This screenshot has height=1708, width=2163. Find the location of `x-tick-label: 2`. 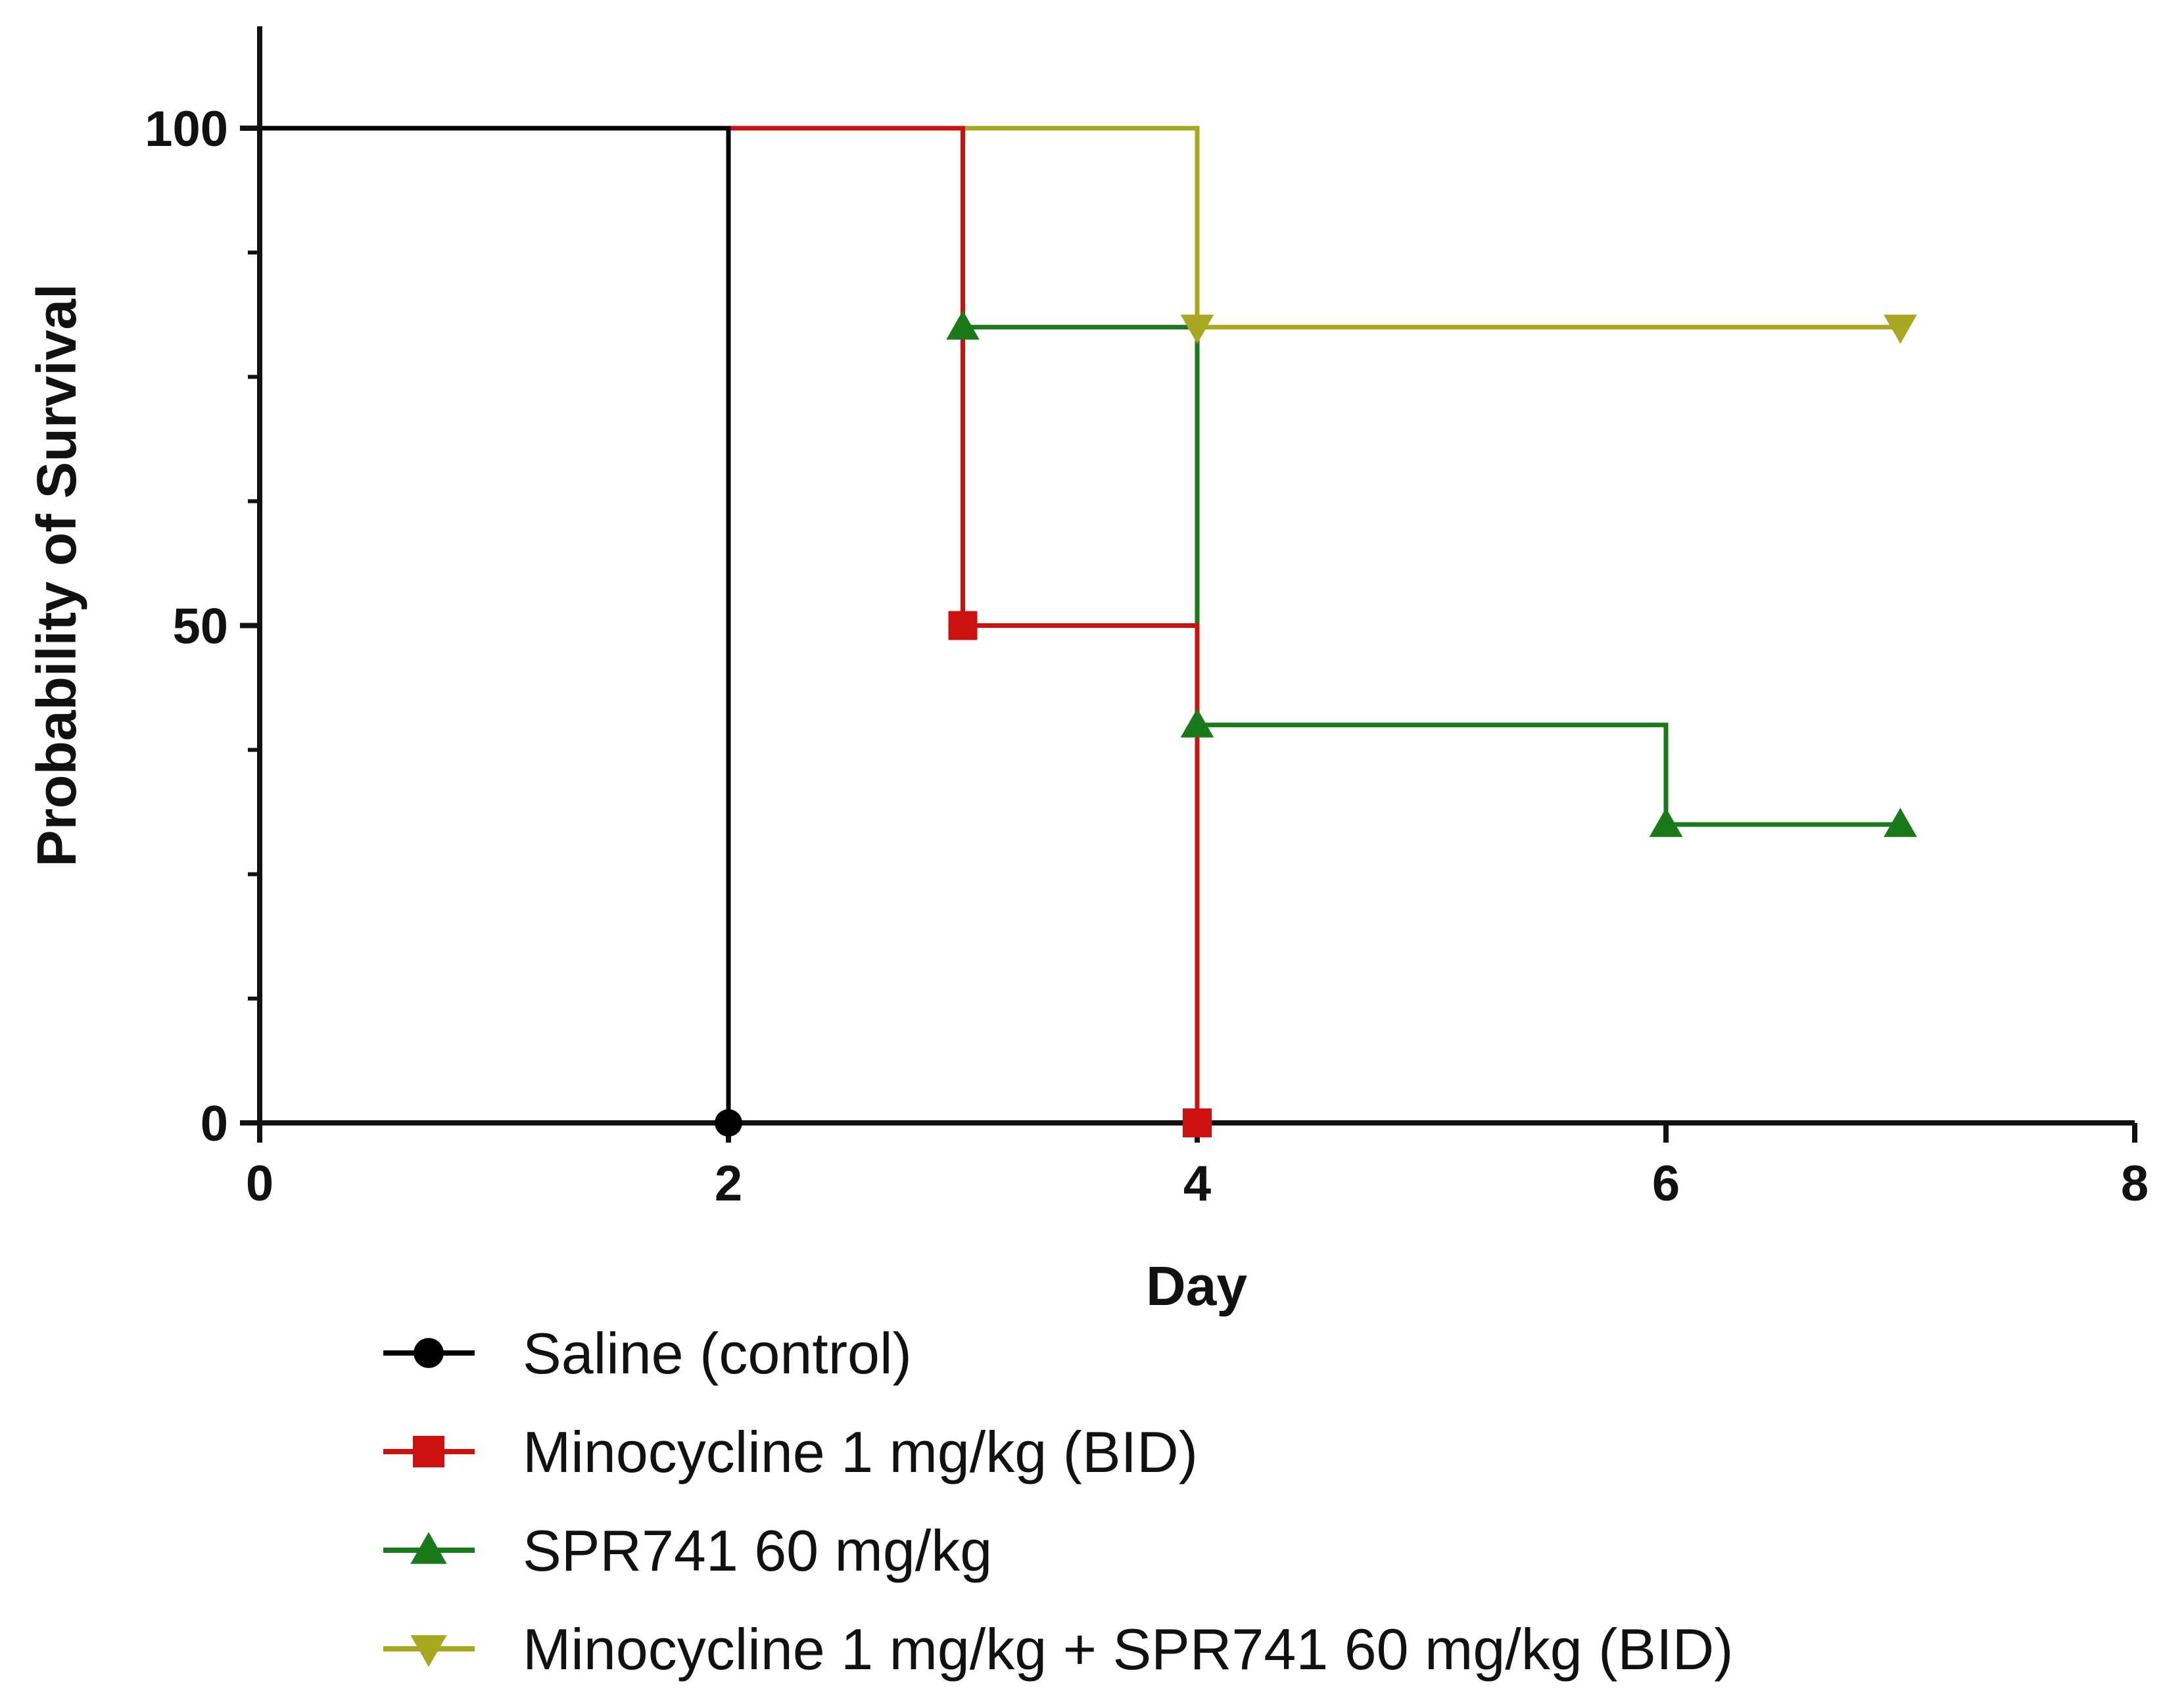

x-tick-label: 2 is located at coordinates (728, 1184).